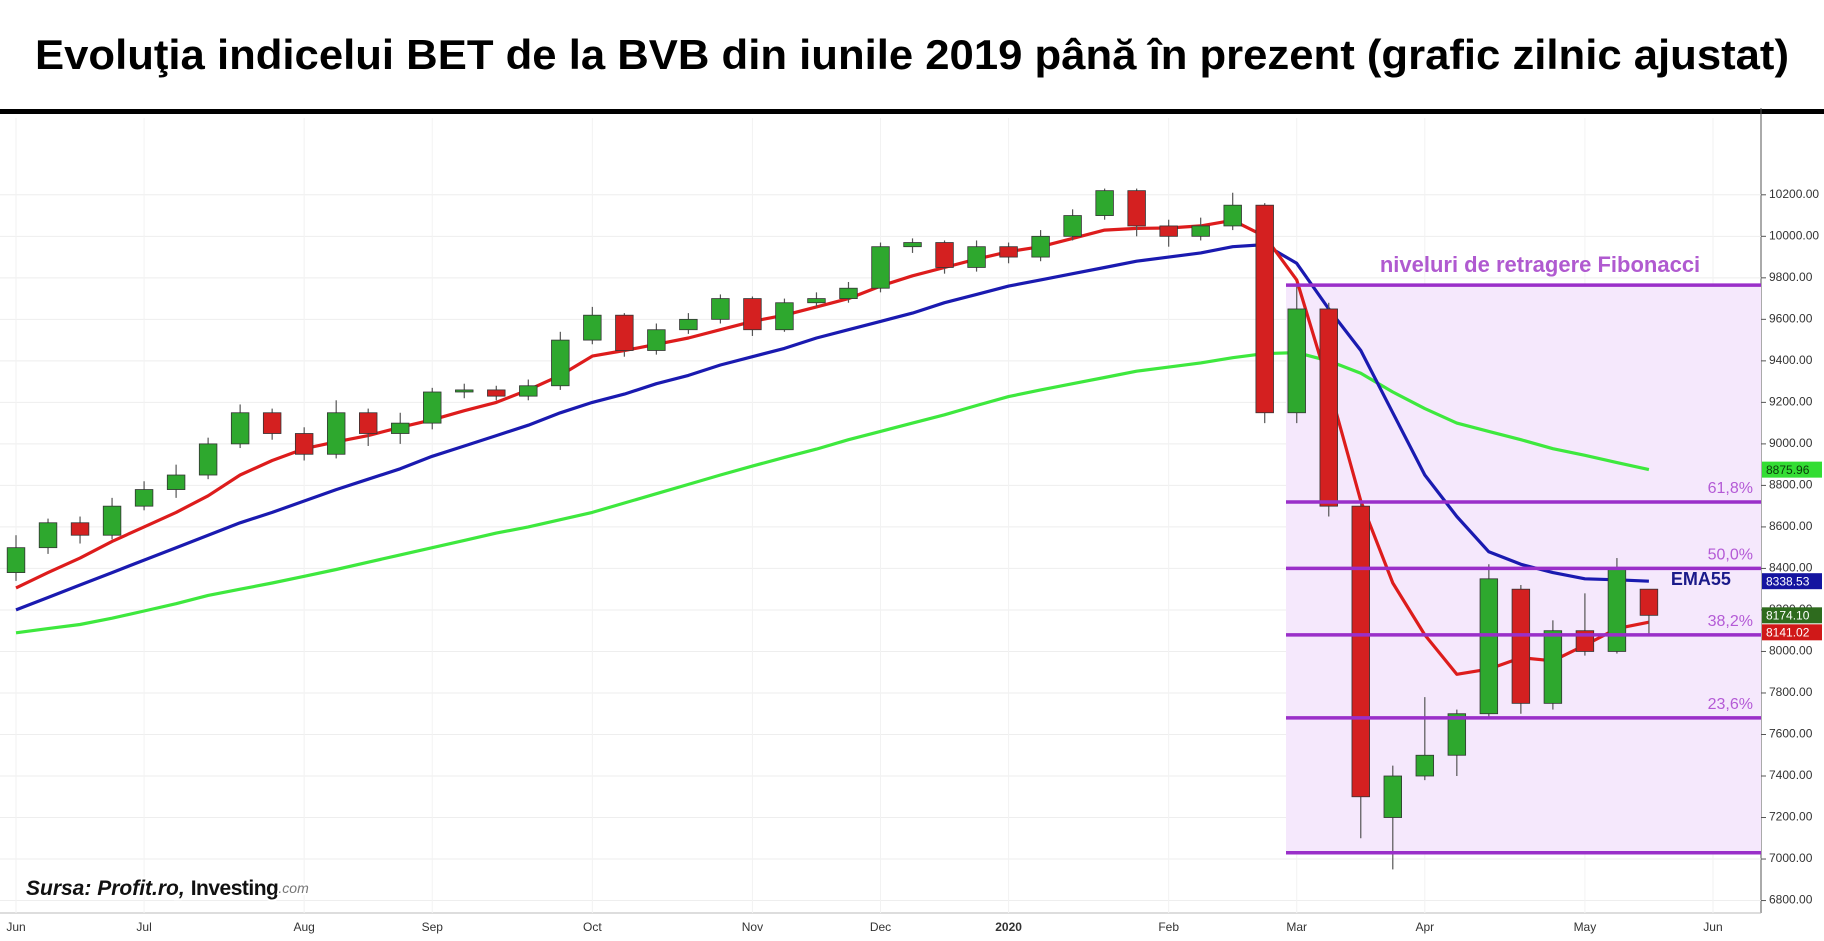 This screenshot has width=1824, height=941. What do you see at coordinates (1296, 927) in the screenshot?
I see `x-tick-label: Mar` at bounding box center [1296, 927].